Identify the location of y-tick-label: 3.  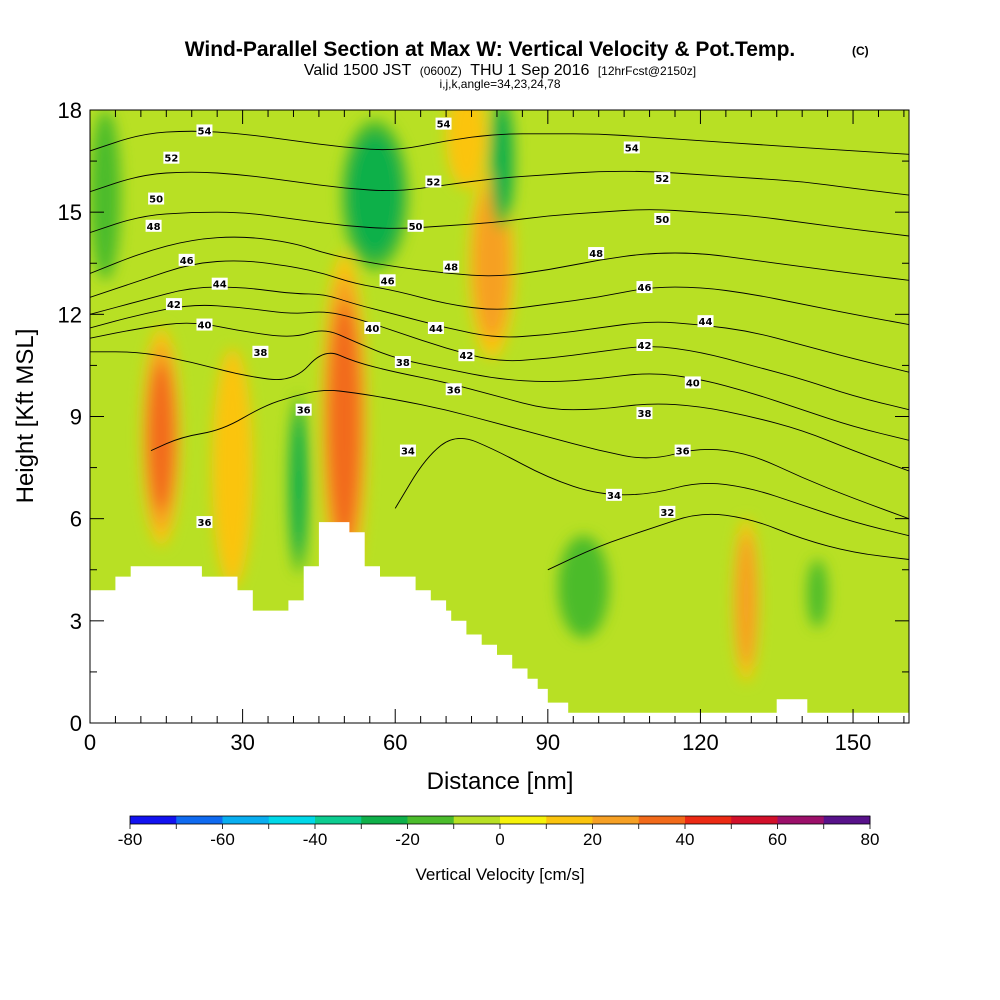
(76, 621).